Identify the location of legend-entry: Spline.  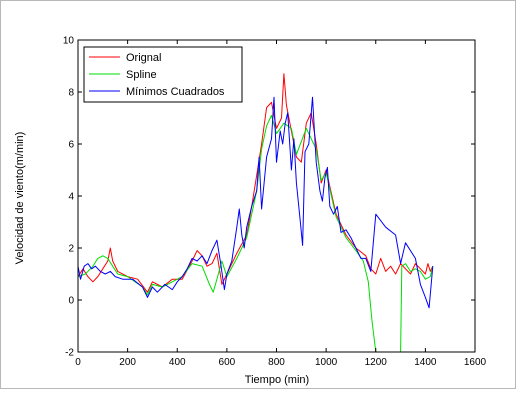
(141, 75).